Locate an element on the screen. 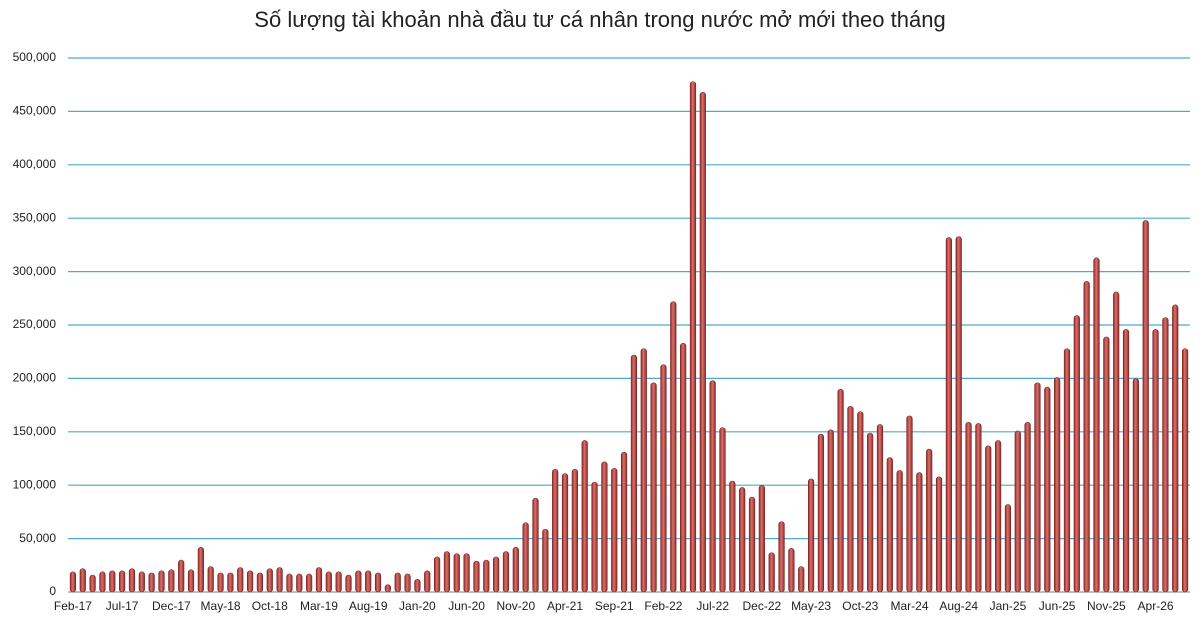 This screenshot has height=619, width=1200. x-tick-label: May-23 is located at coordinates (811, 606).